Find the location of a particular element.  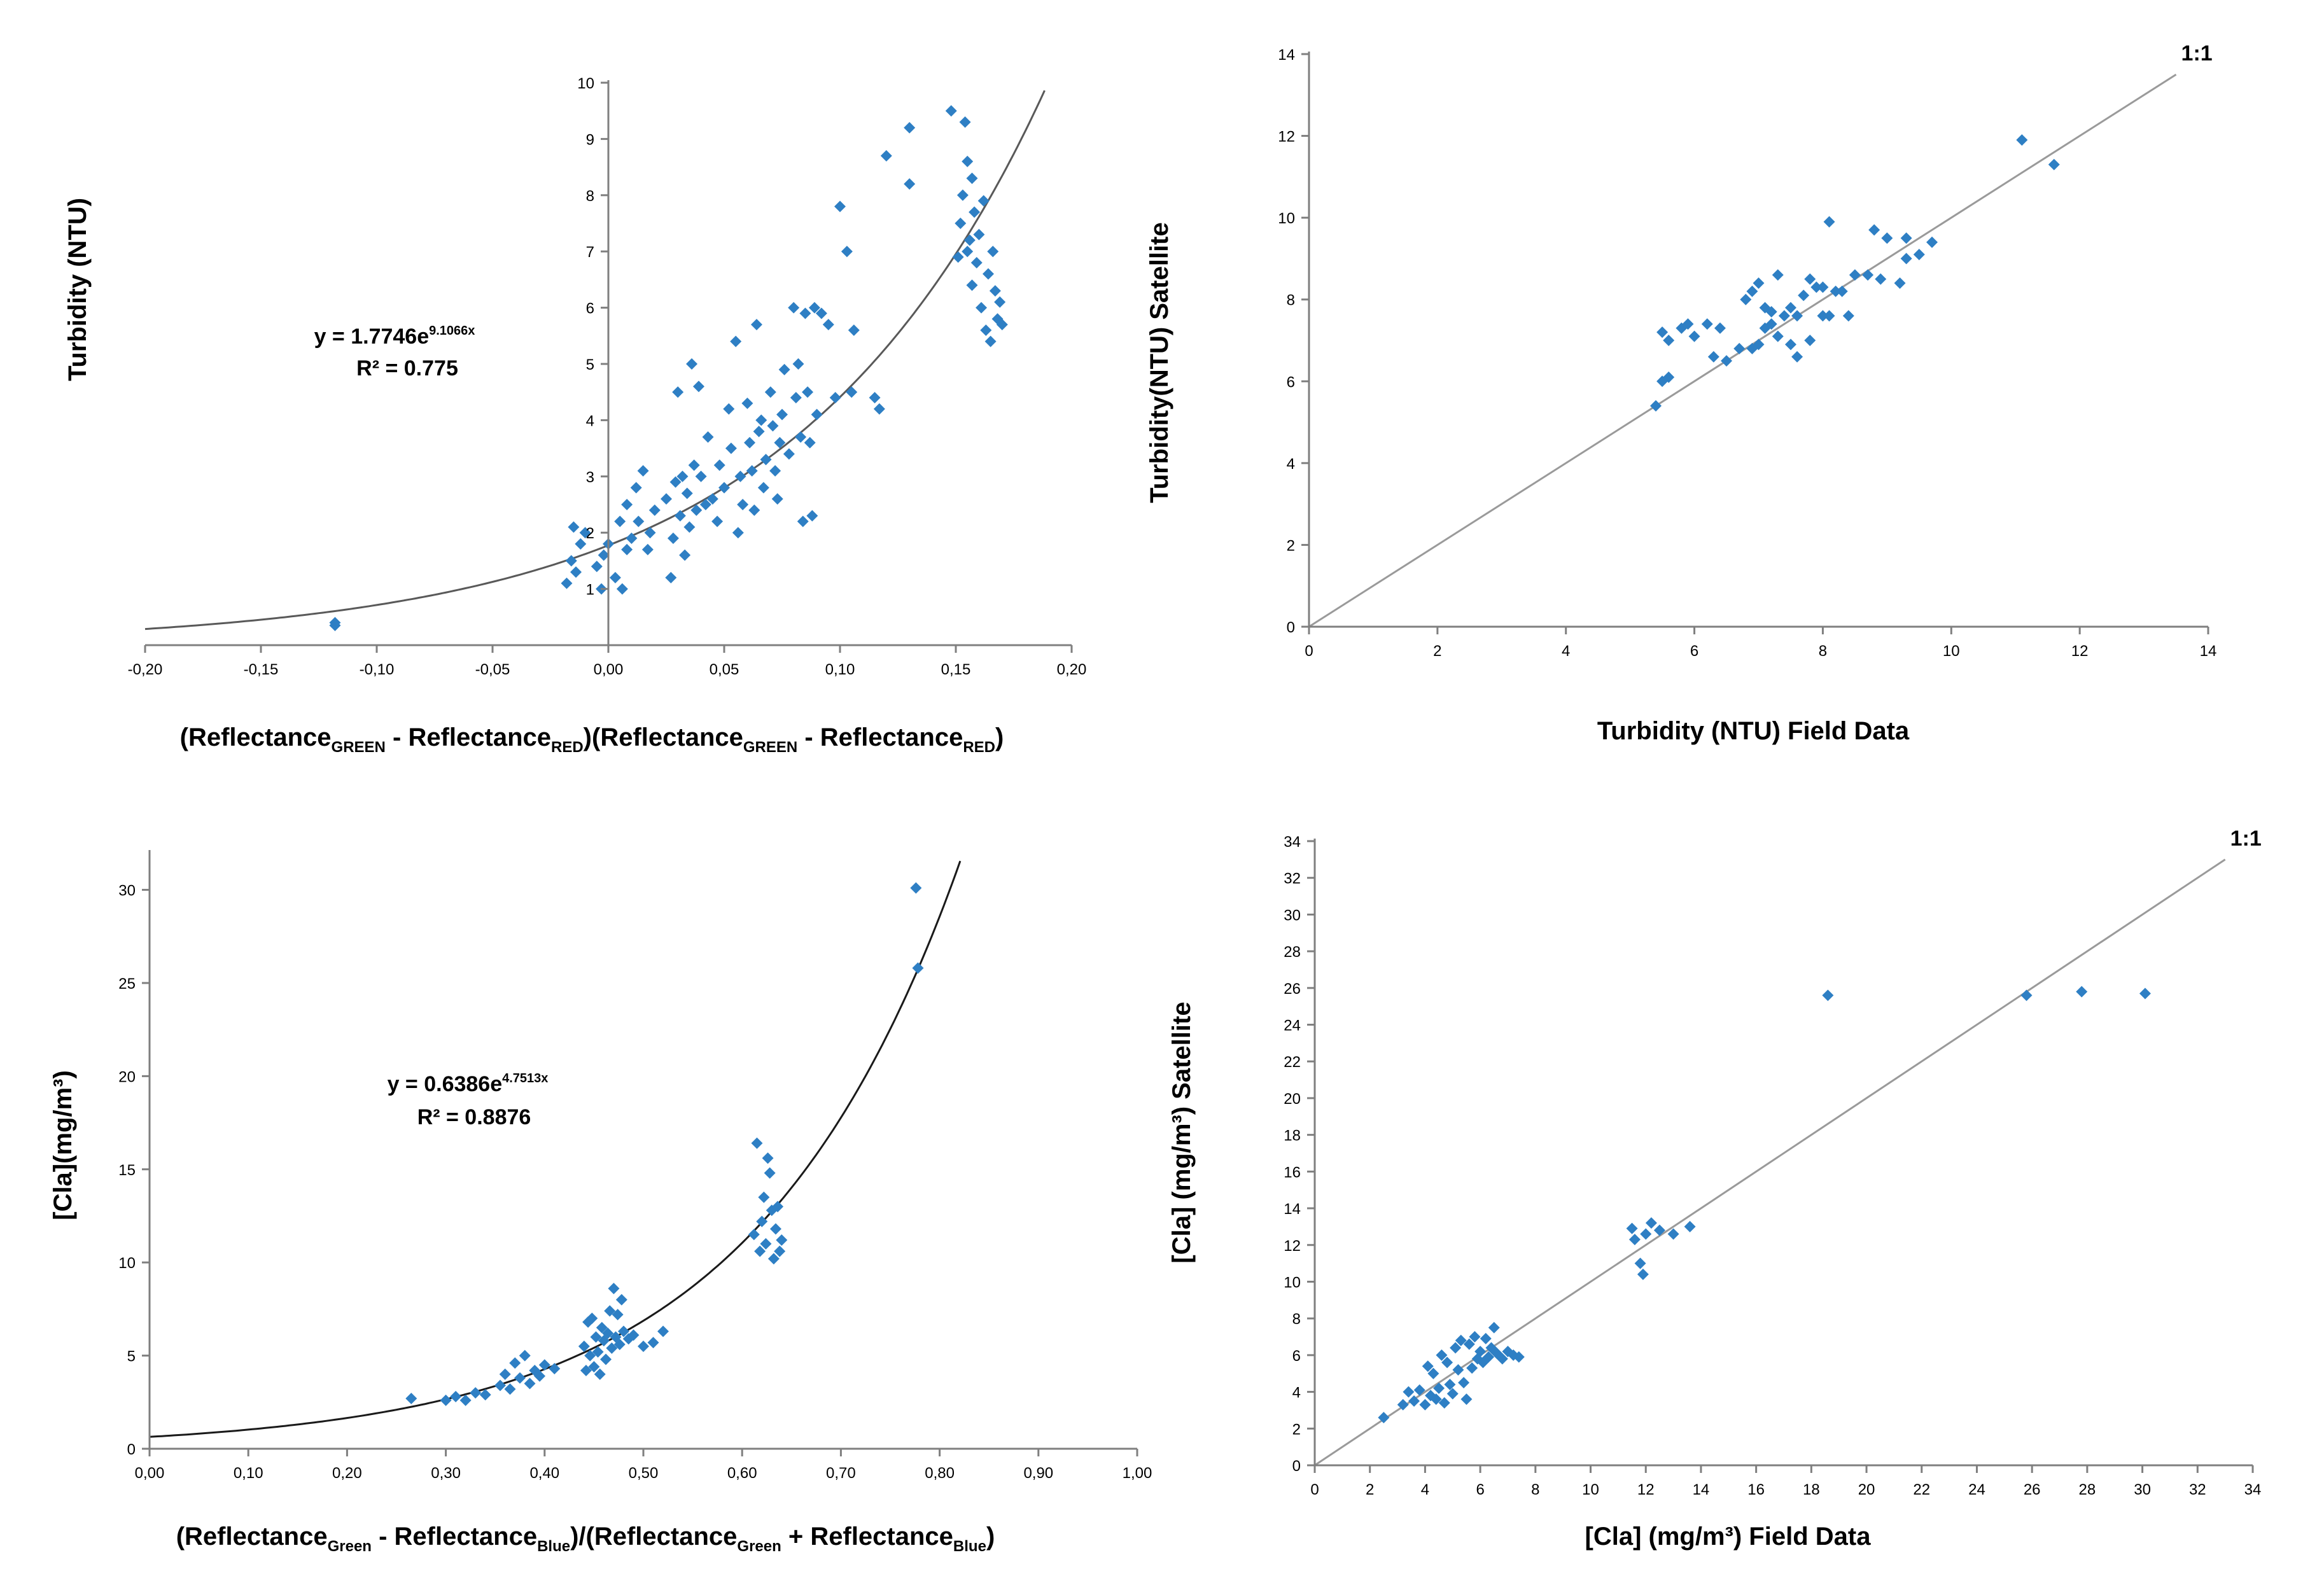

y-tick-label: 5 is located at coordinates (131, 1356).